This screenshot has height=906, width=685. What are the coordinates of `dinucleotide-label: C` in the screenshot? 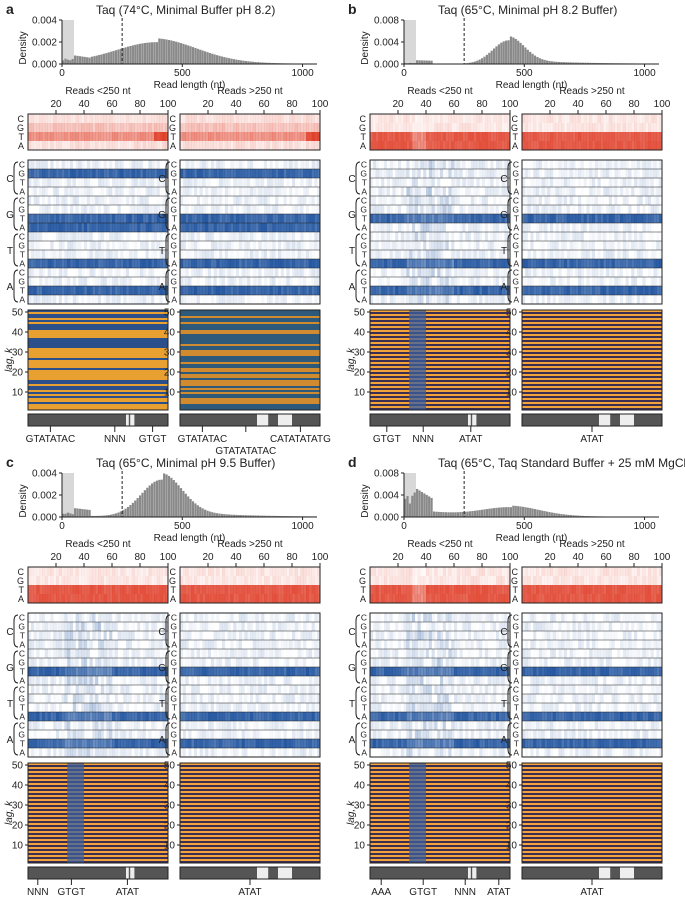 It's located at (22, 201).